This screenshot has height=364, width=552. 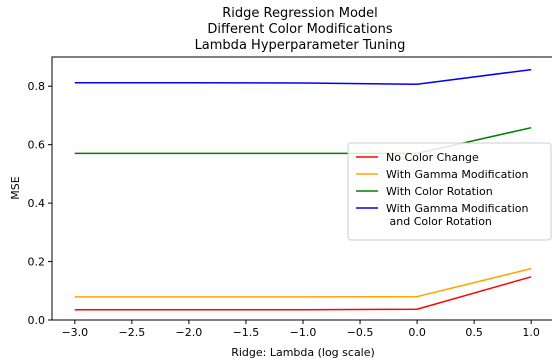 I want to click on x-tick-label: −2.5, so click(x=132, y=332).